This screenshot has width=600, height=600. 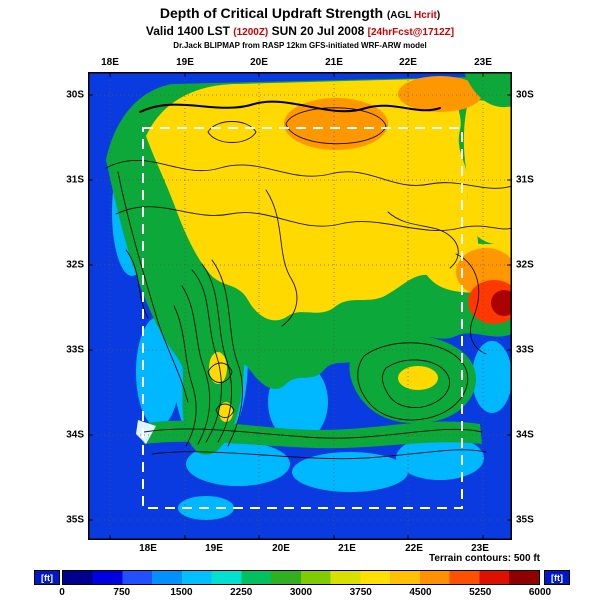 What do you see at coordinates (185, 62) in the screenshot?
I see `lon-label-top: 19E` at bounding box center [185, 62].